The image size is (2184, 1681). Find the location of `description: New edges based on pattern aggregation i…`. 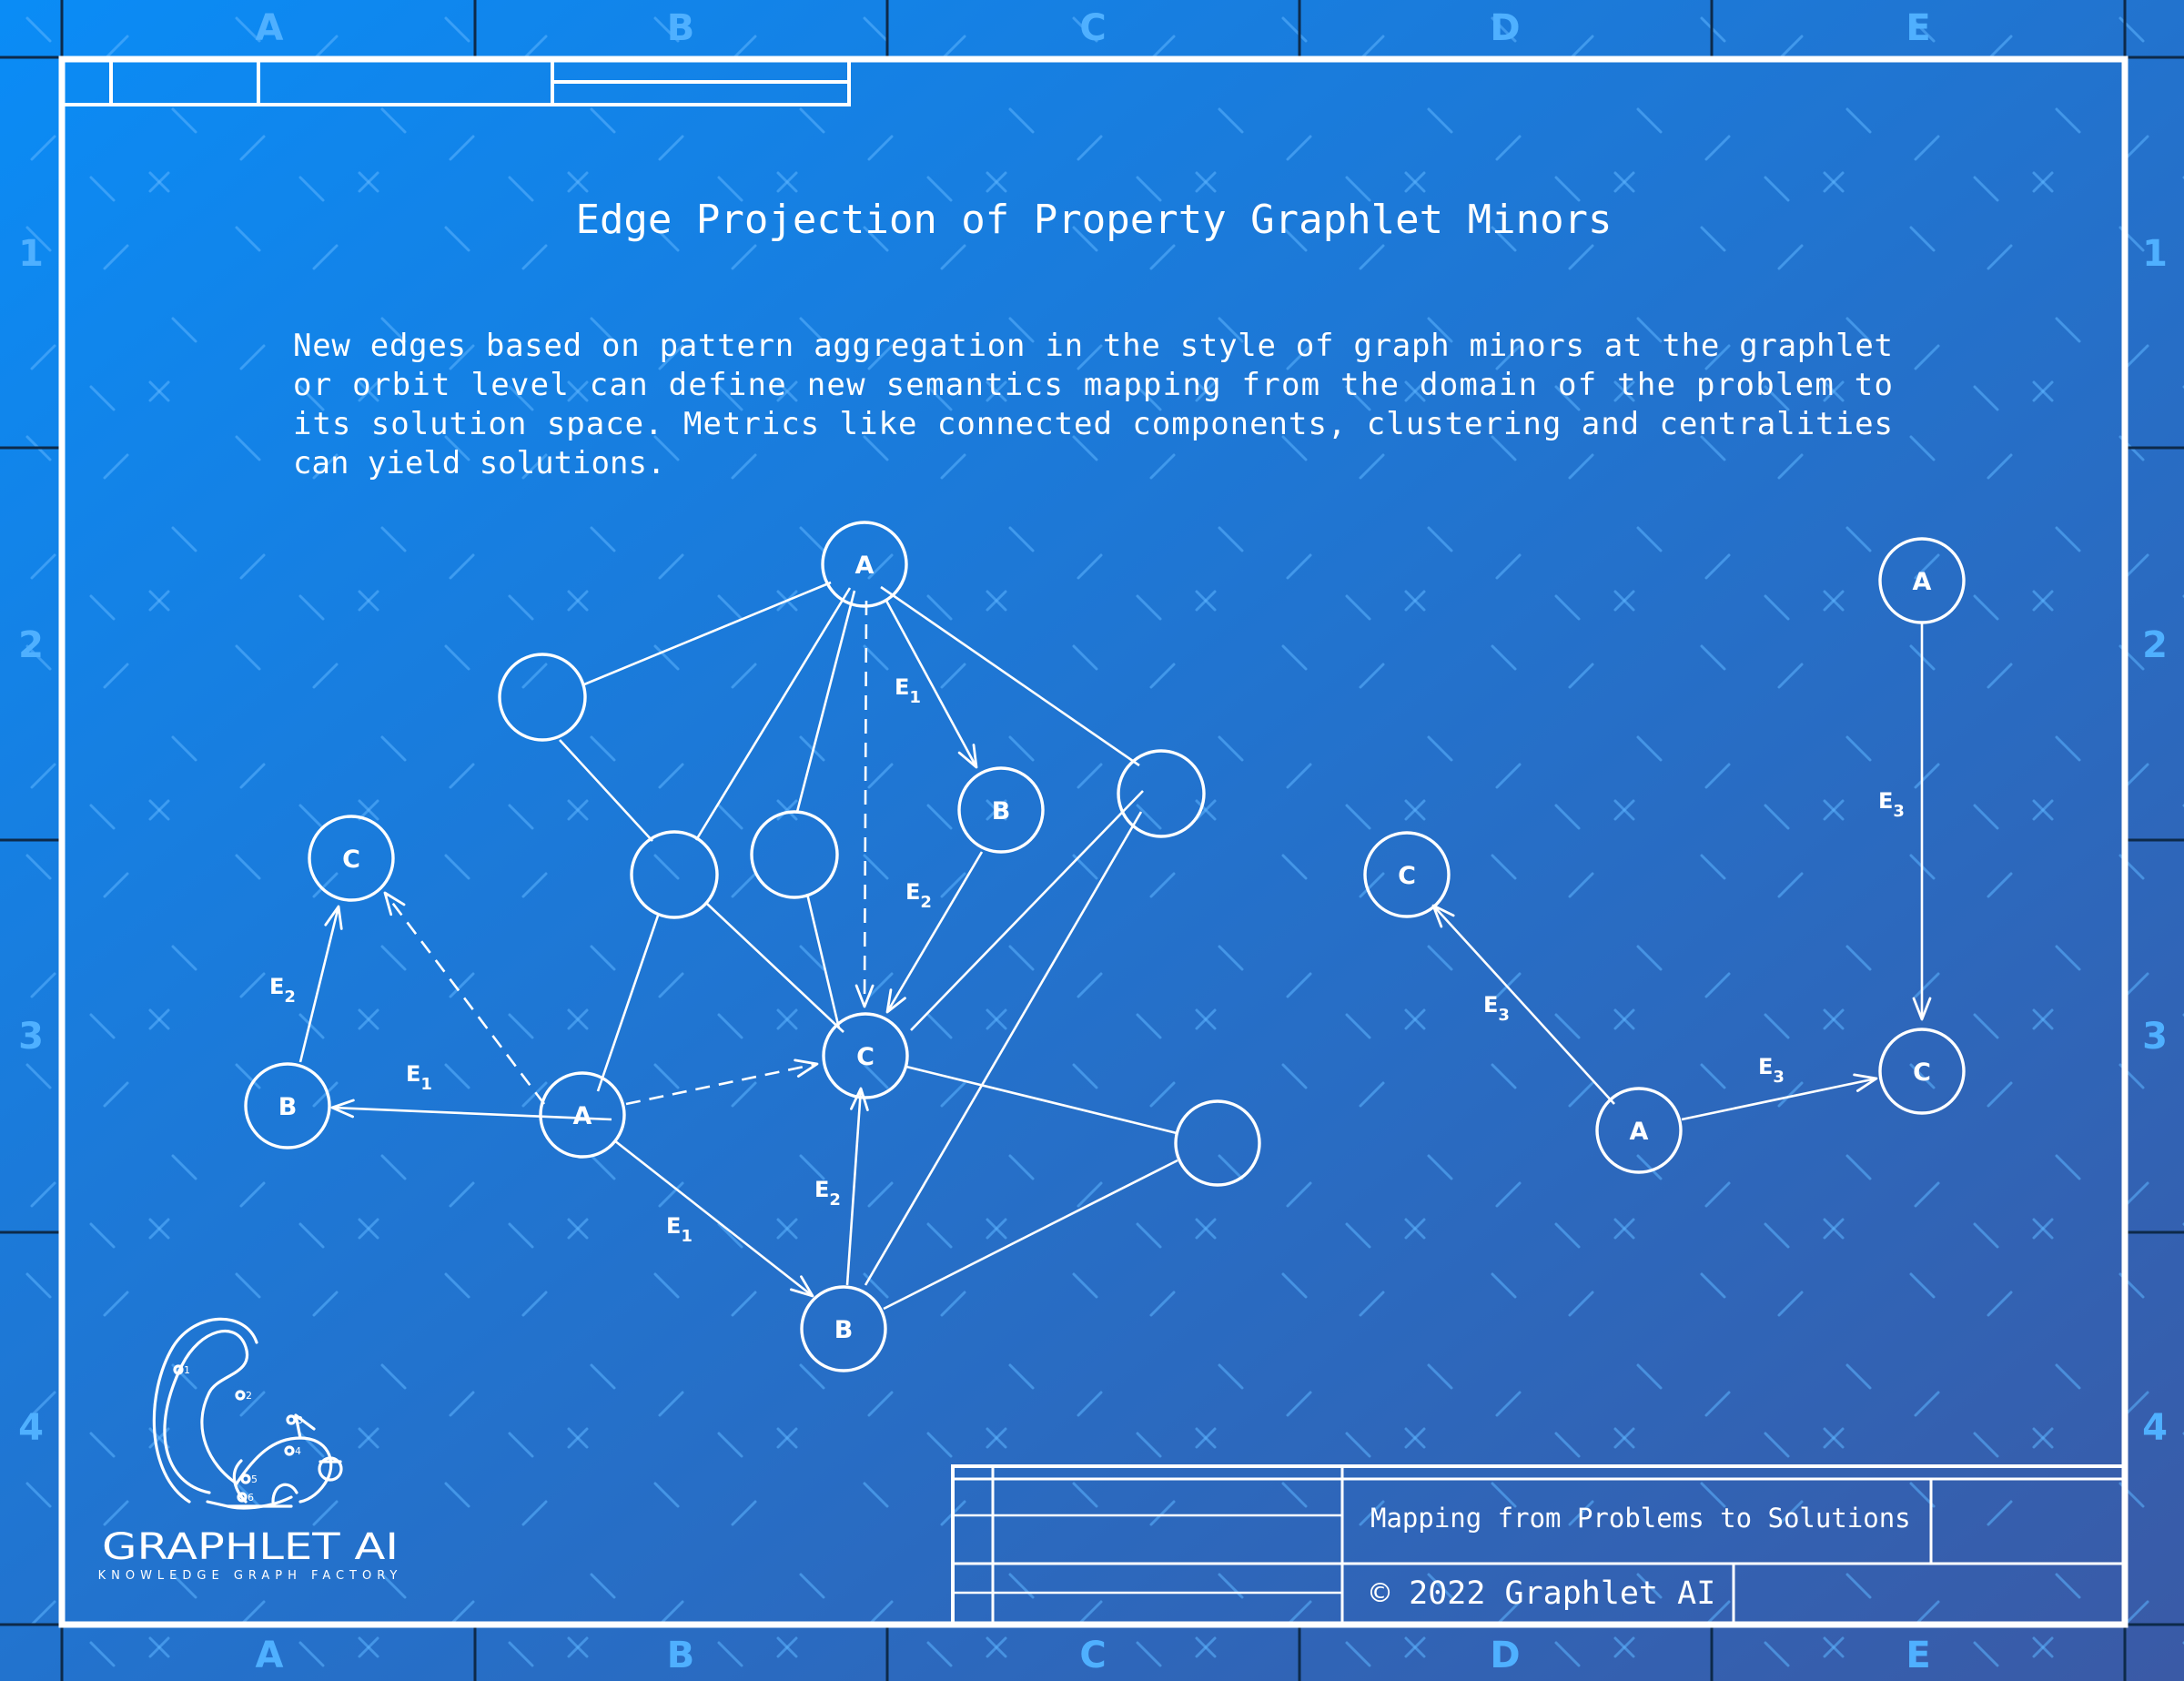

description: New edges based on pattern aggregation i… is located at coordinates (1093, 404).